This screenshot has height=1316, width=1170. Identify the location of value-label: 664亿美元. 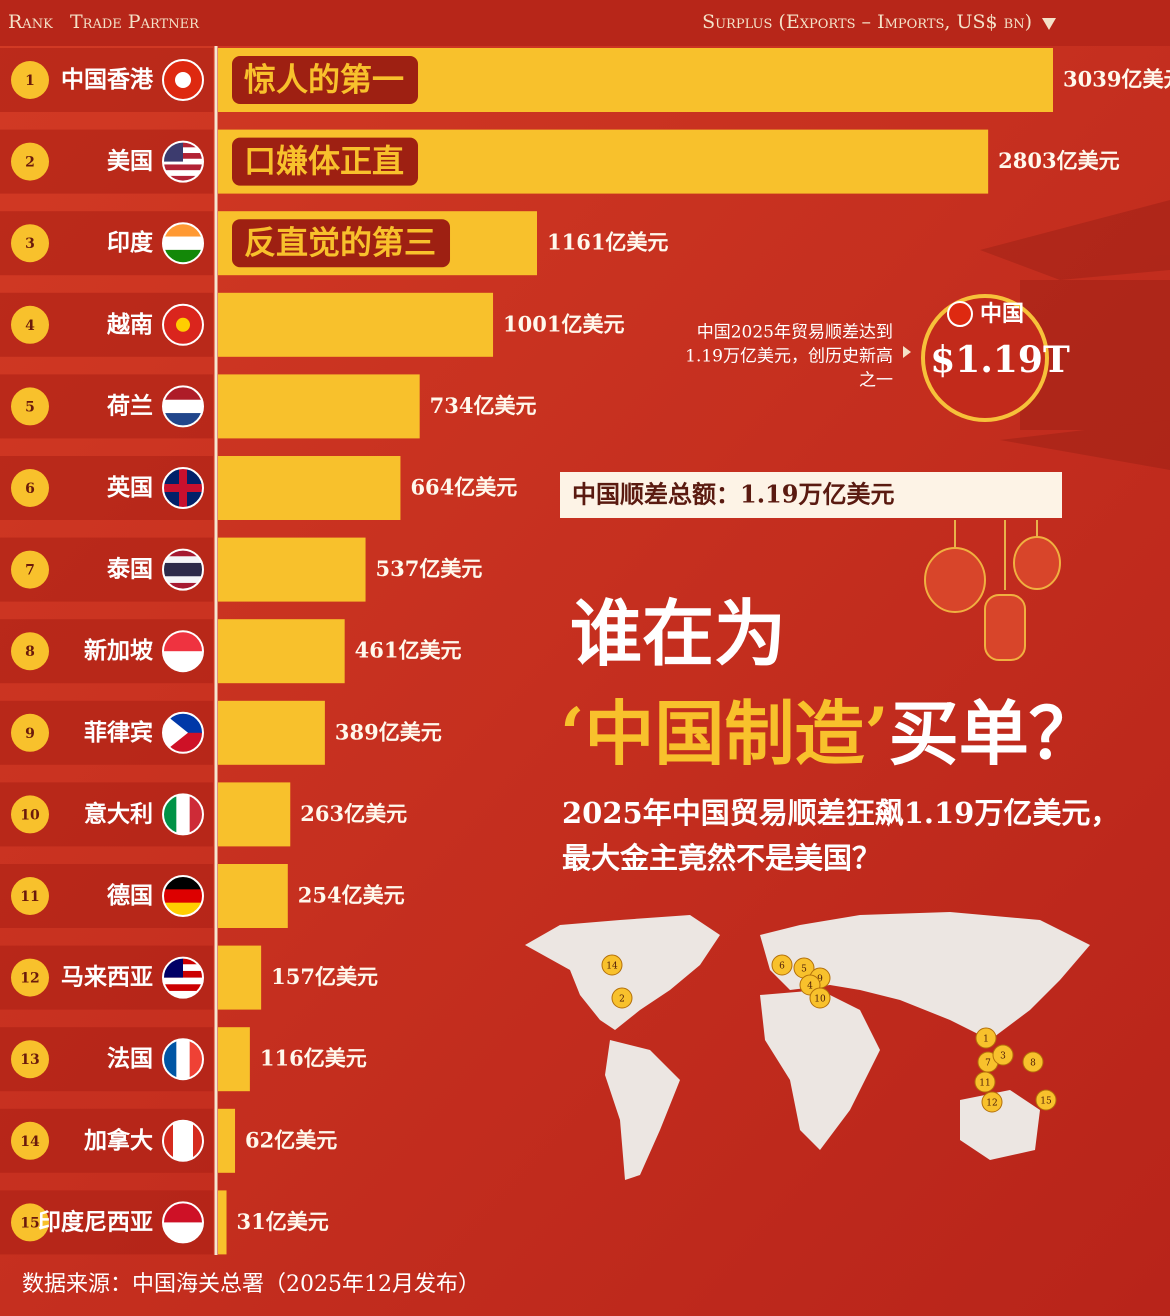
(463, 487).